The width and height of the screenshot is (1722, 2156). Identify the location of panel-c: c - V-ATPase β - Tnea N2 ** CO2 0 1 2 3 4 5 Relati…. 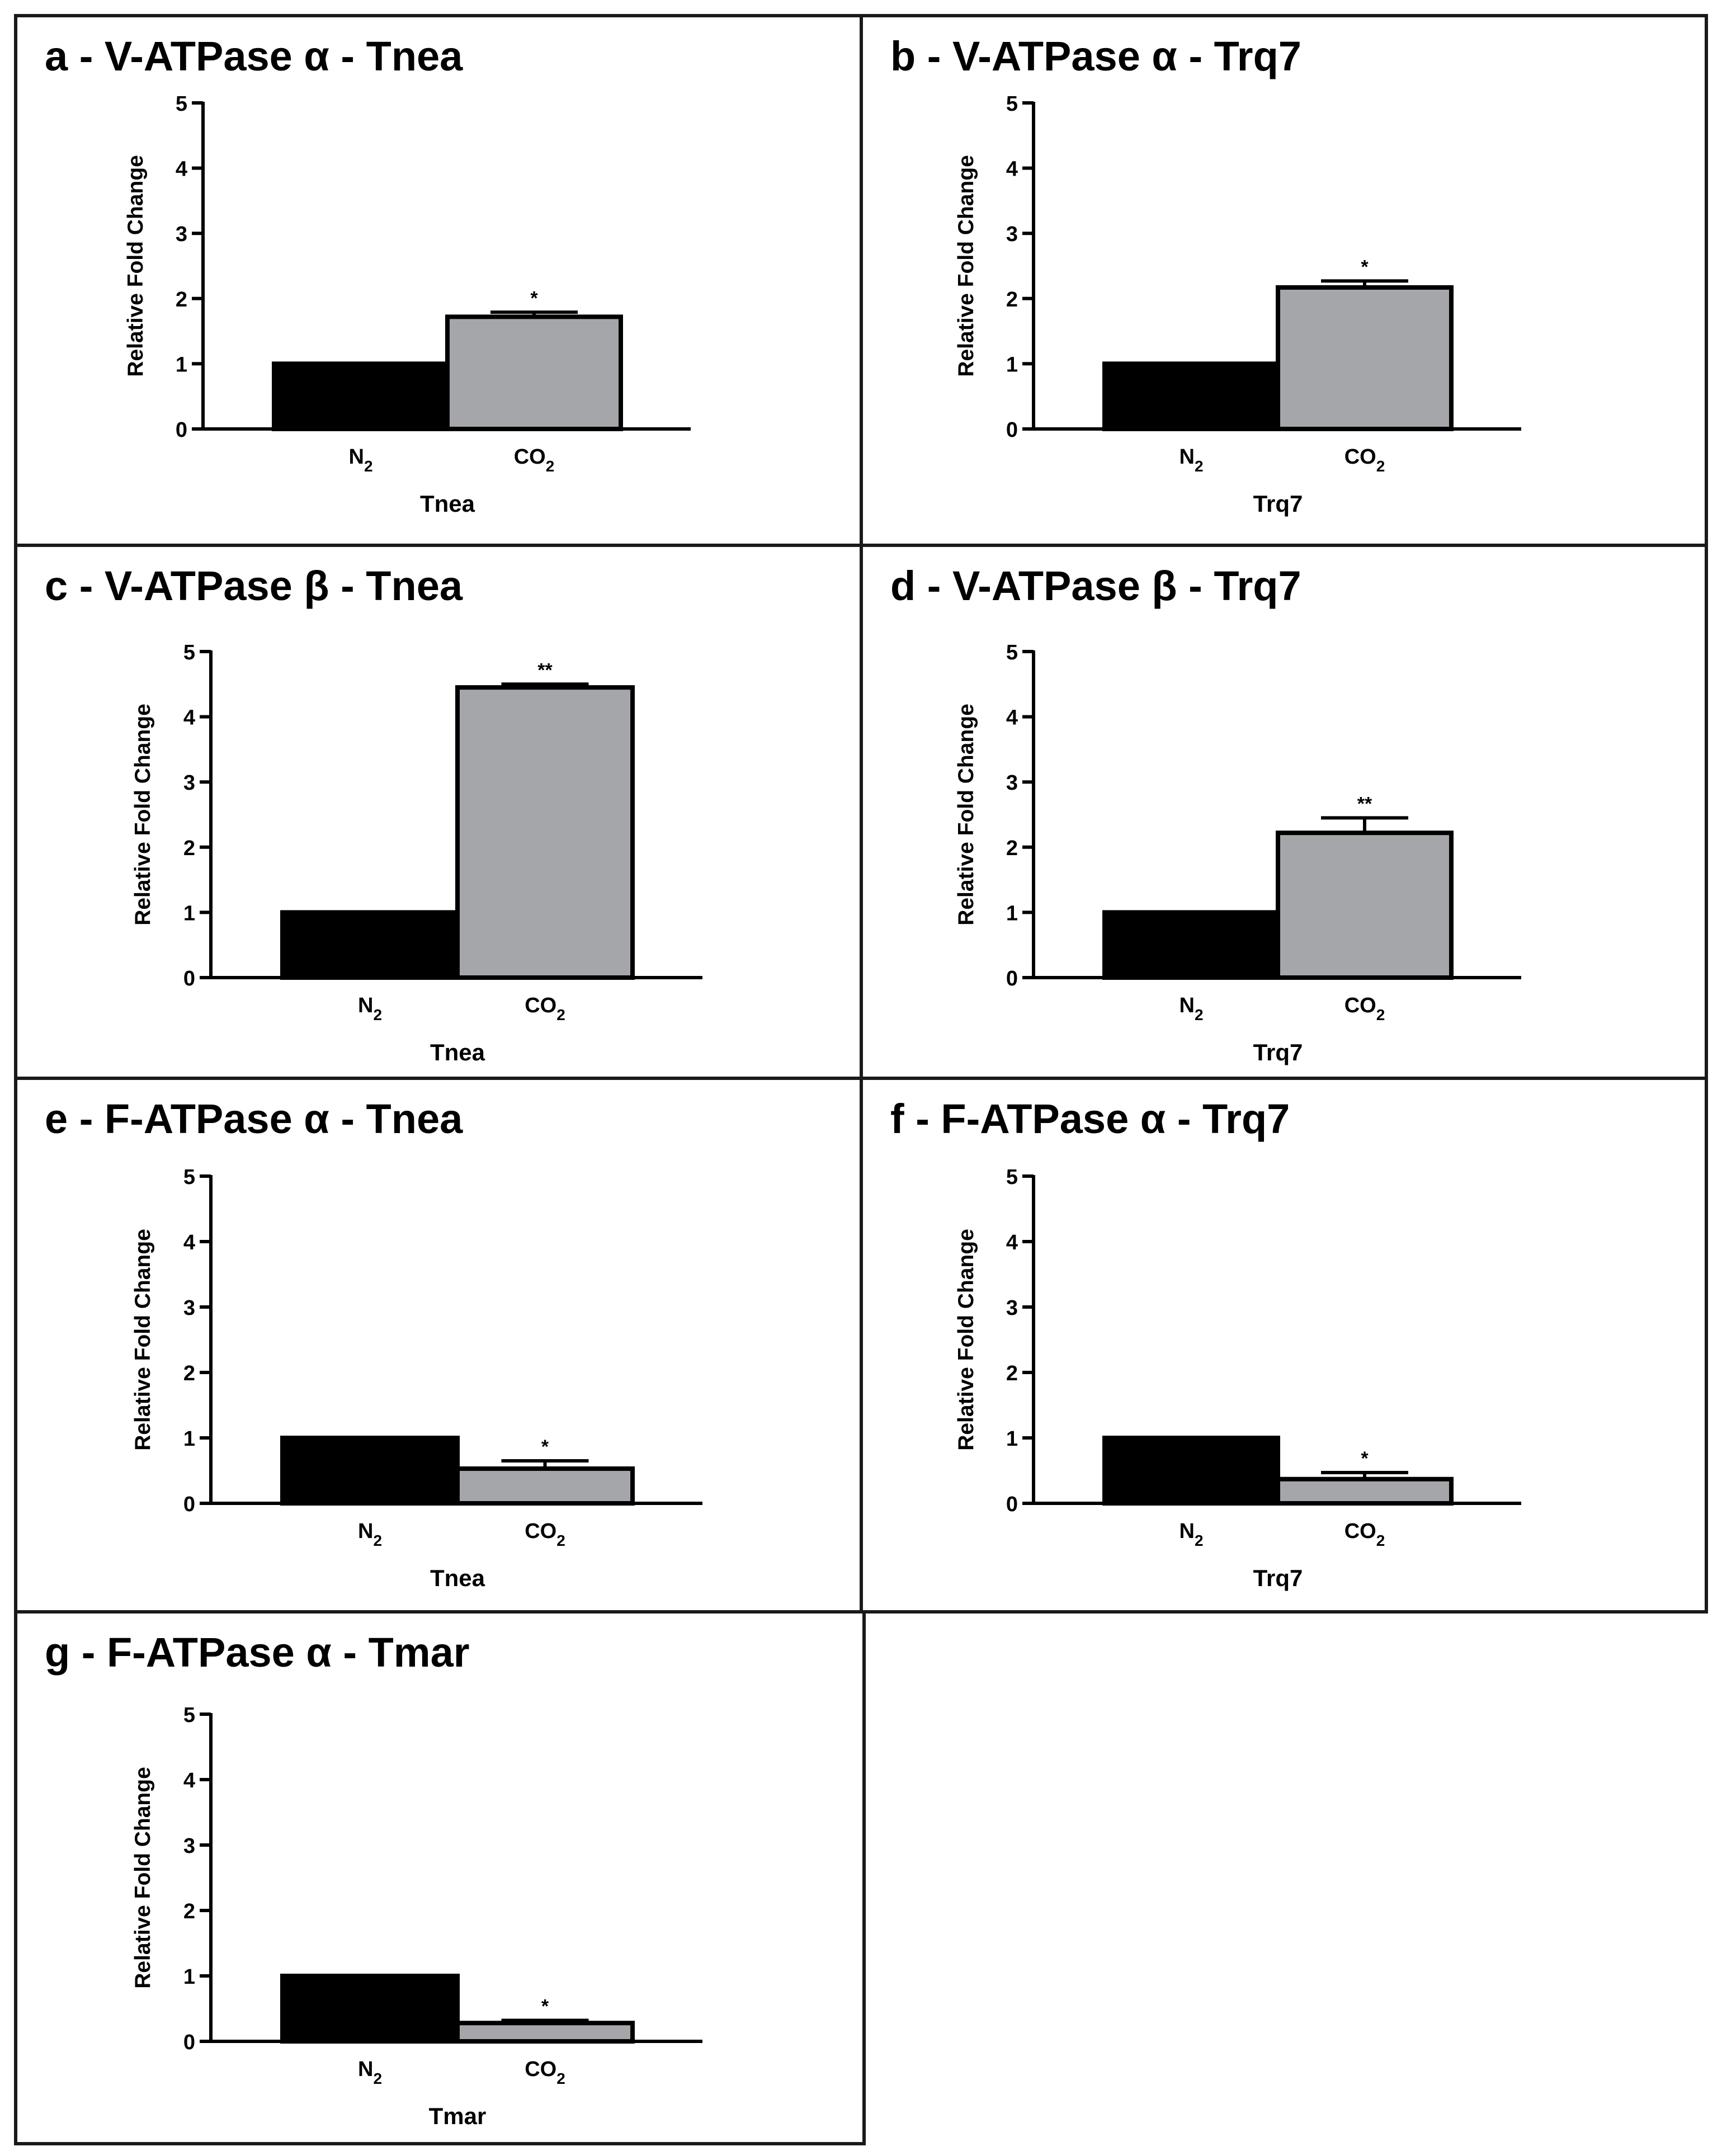
(438, 812).